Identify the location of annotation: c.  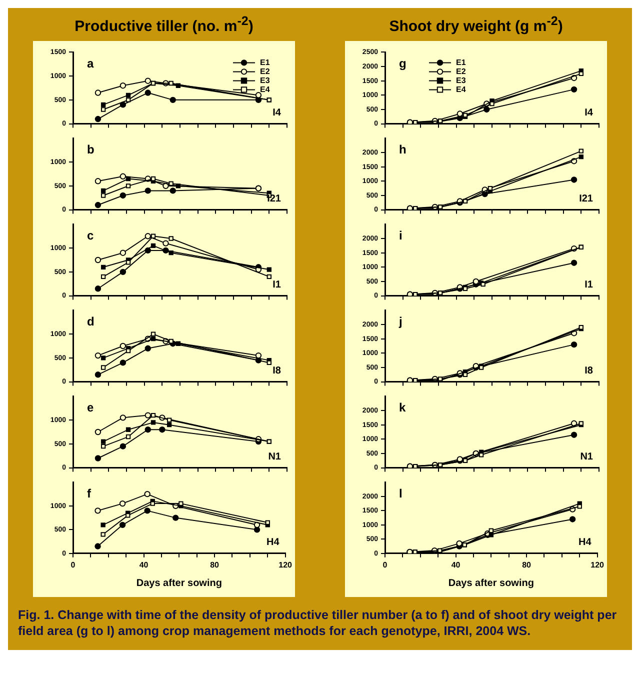
(90, 235).